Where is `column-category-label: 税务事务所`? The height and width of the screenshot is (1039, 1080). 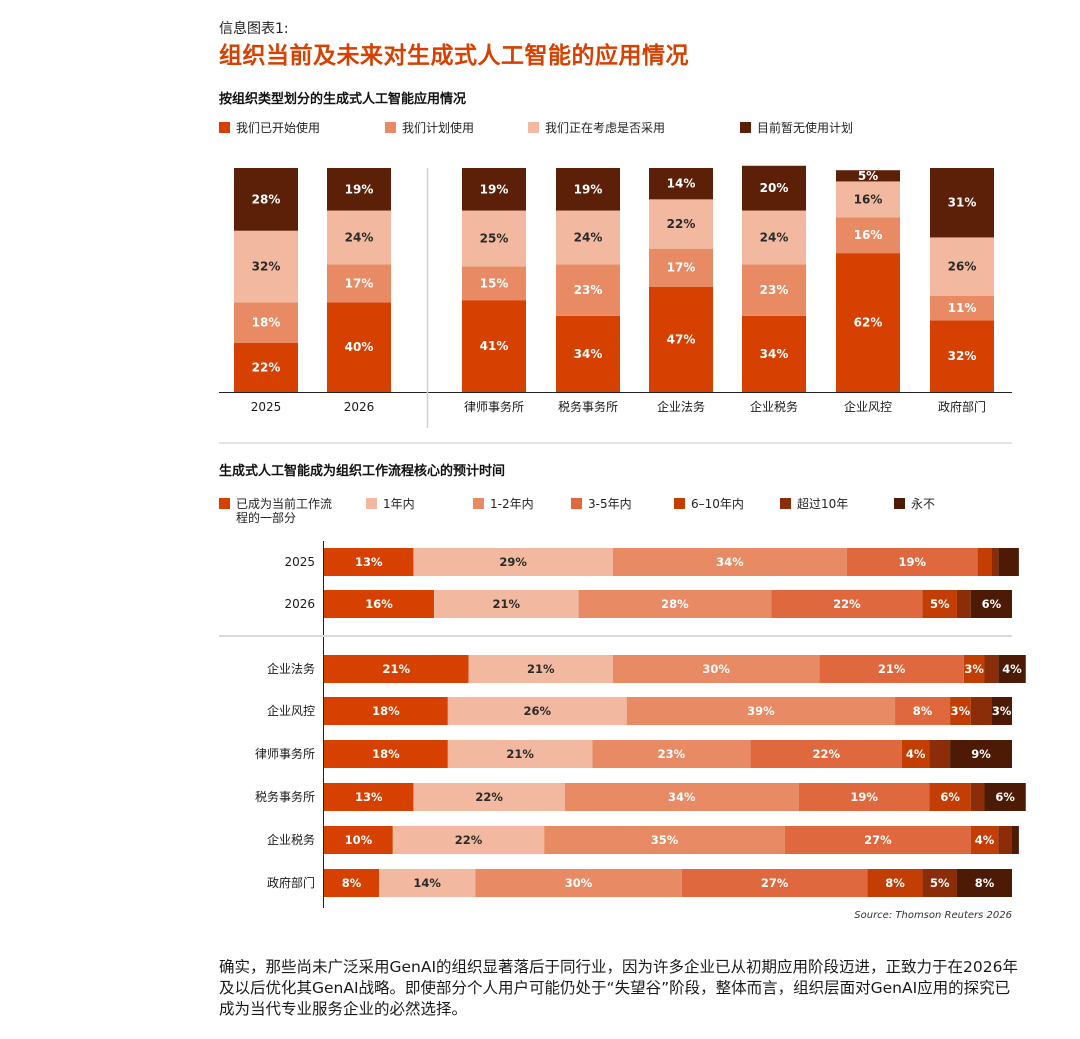 column-category-label: 税务事务所 is located at coordinates (588, 406).